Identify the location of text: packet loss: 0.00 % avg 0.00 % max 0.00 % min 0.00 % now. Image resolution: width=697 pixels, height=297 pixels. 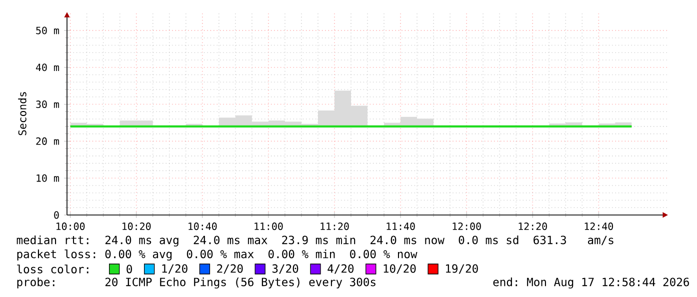
(217, 255).